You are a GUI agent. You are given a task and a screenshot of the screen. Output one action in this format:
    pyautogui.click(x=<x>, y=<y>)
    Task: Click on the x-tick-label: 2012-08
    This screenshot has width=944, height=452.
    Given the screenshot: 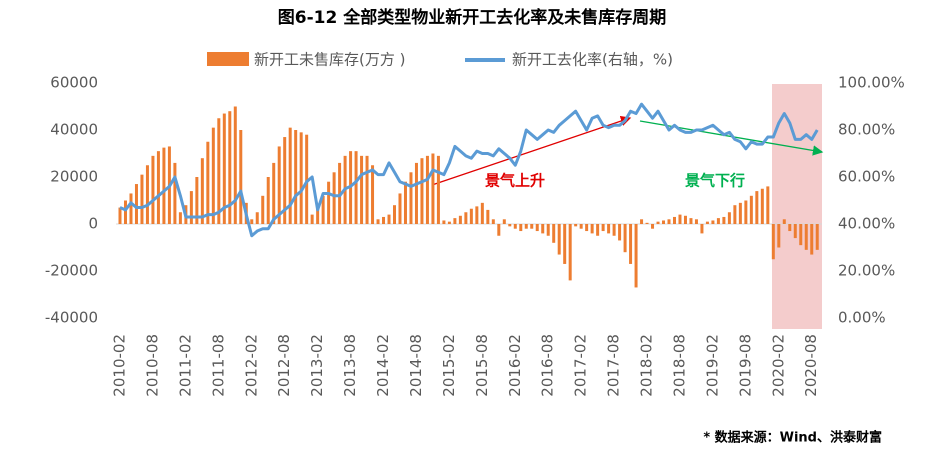 What is the action you would take?
    pyautogui.click(x=284, y=365)
    